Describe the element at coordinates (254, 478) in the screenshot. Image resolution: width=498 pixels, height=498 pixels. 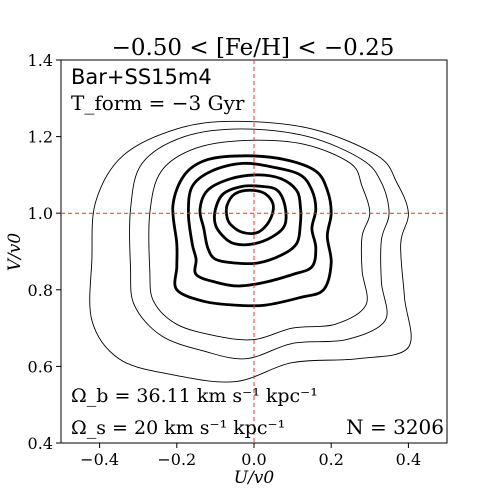
I see `x-axis-label: U/v0` at that location.